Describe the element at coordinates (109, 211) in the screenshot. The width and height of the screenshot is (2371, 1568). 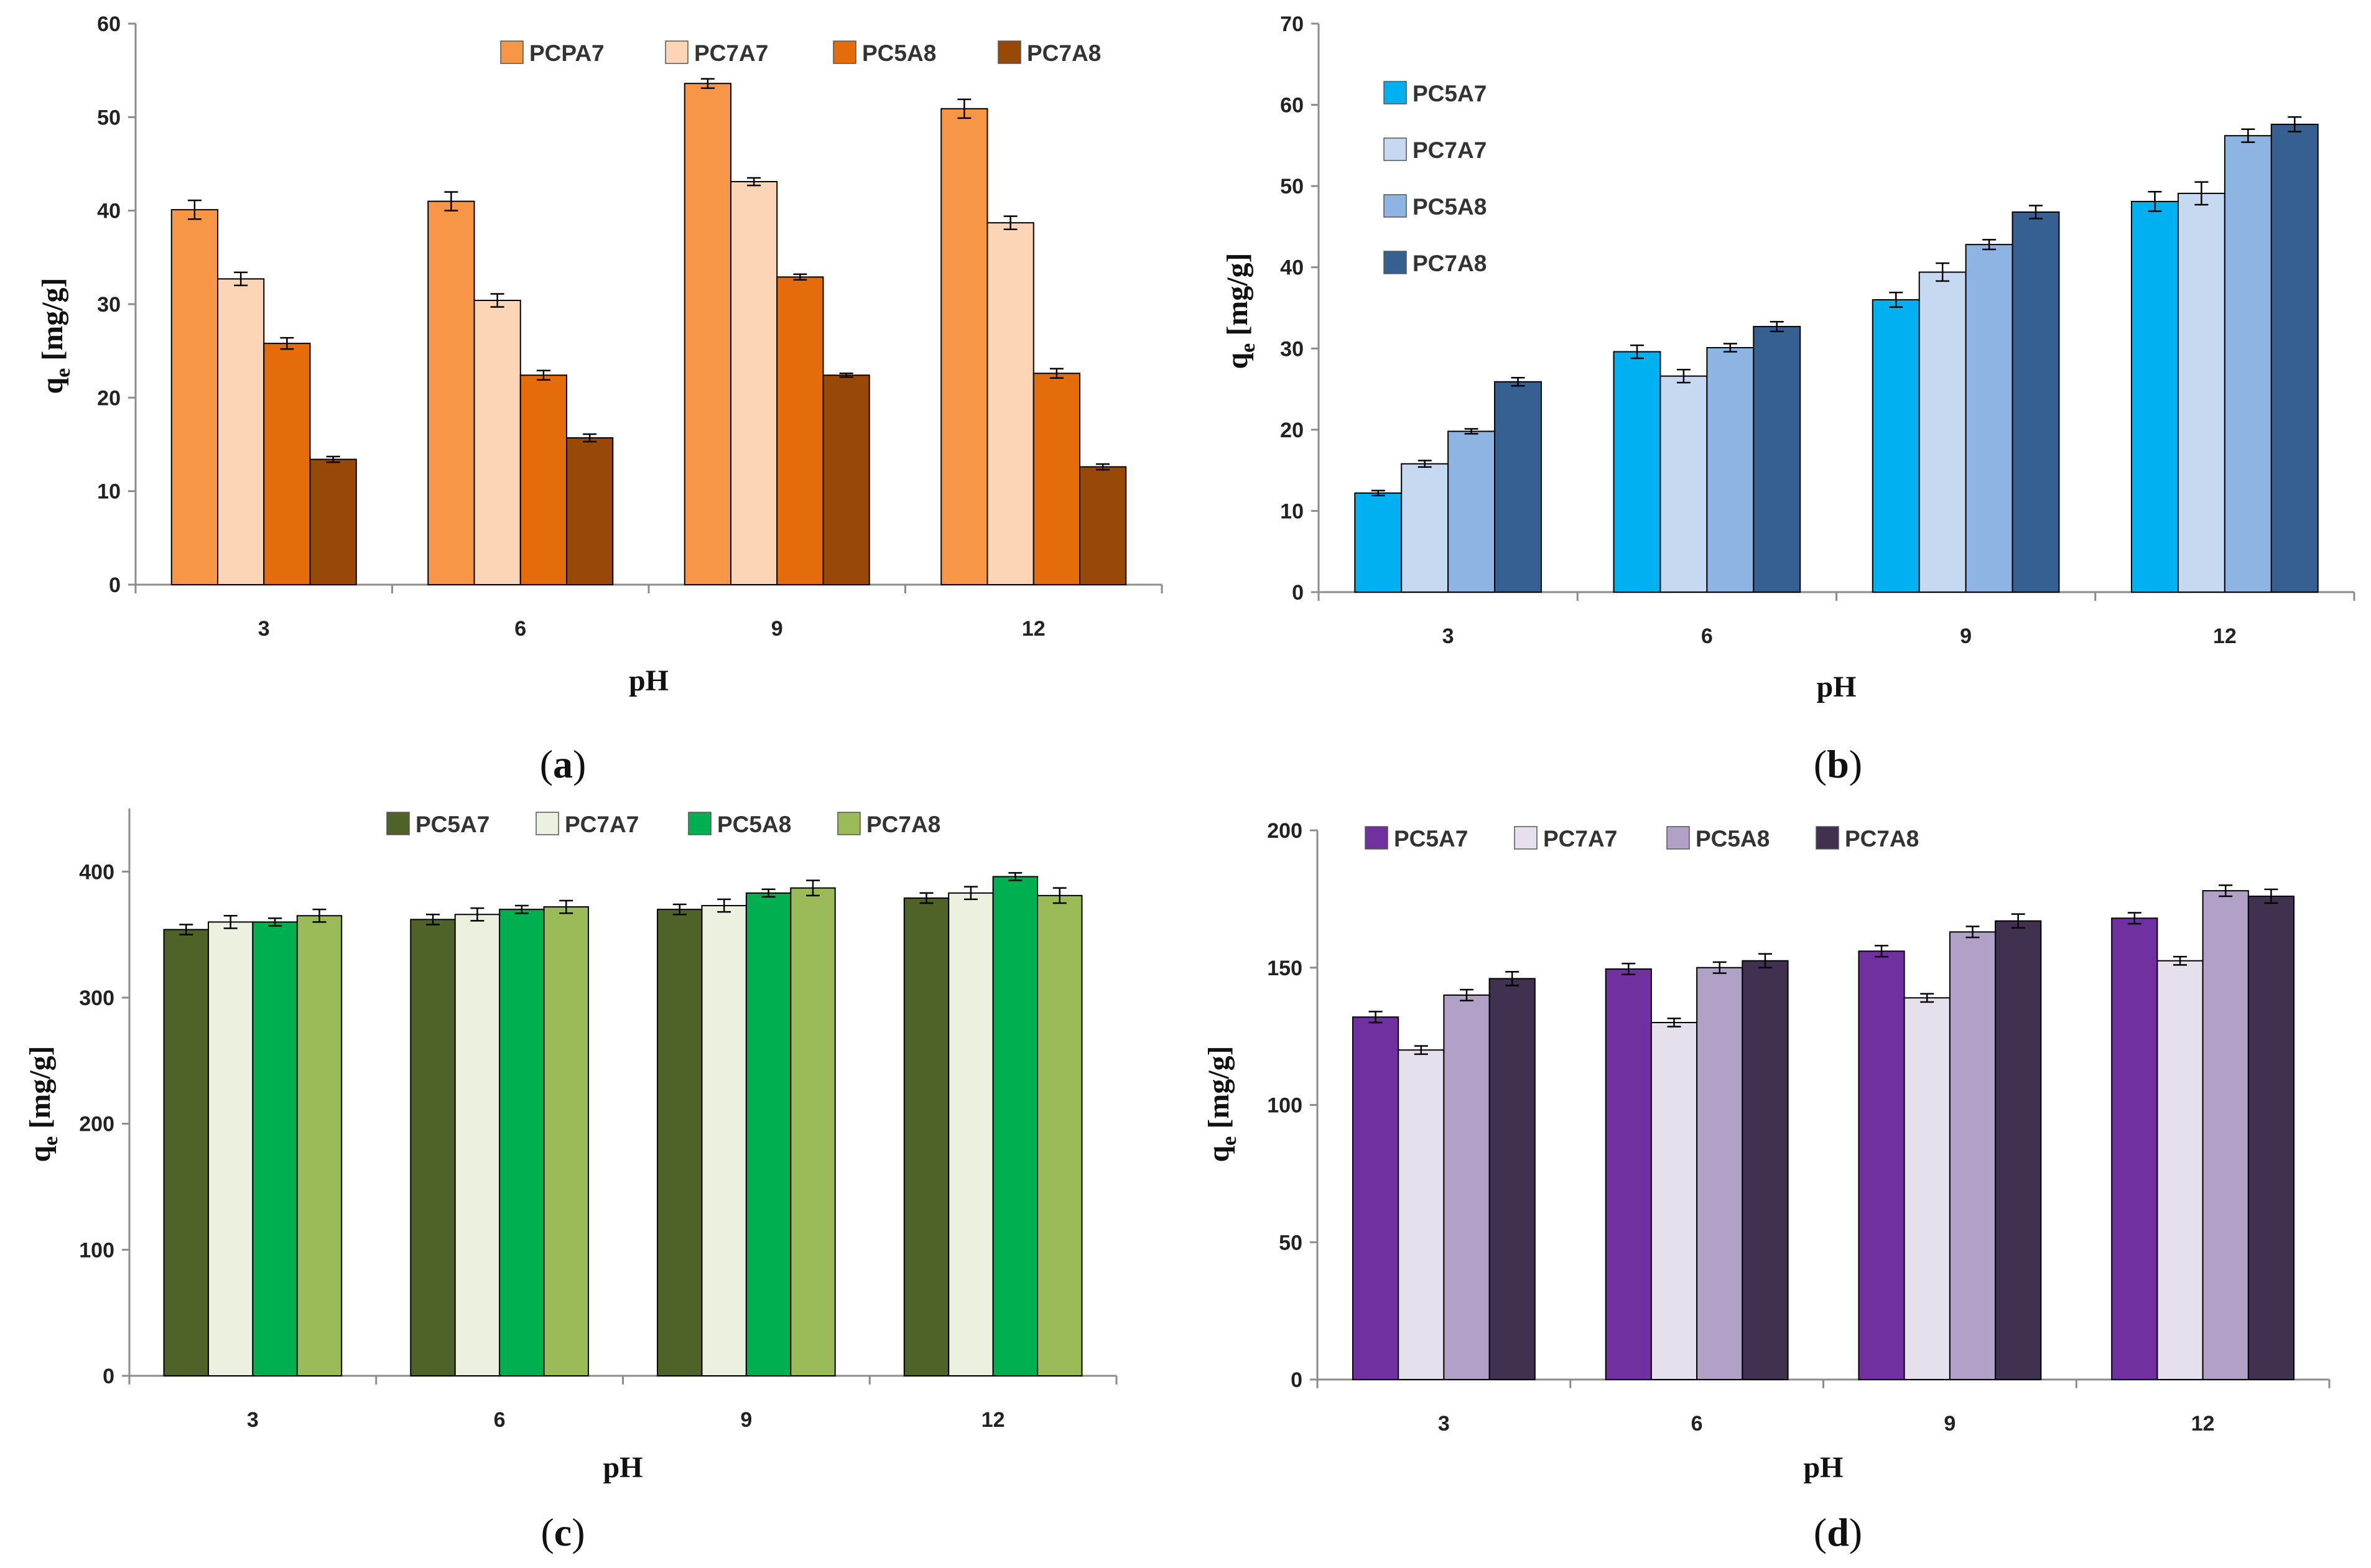
I see `y-tick-label: 40` at that location.